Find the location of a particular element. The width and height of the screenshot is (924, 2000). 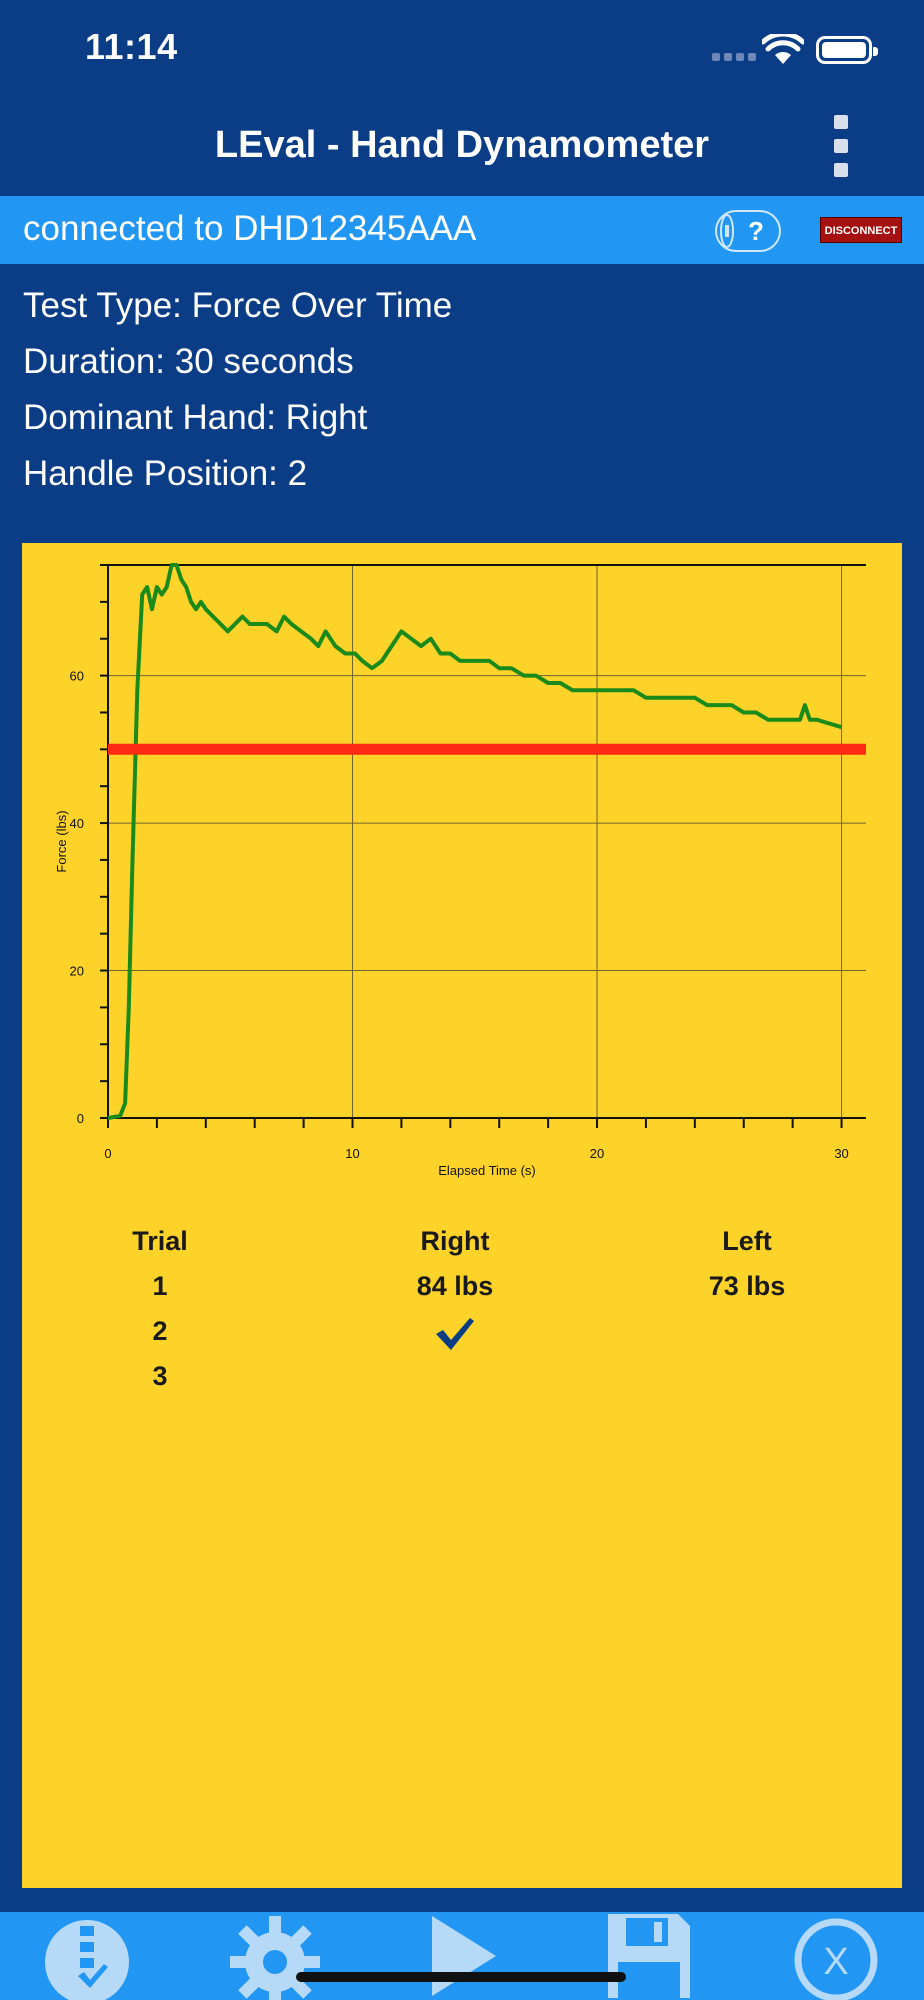

column-header-left: Left is located at coordinates (747, 1241).